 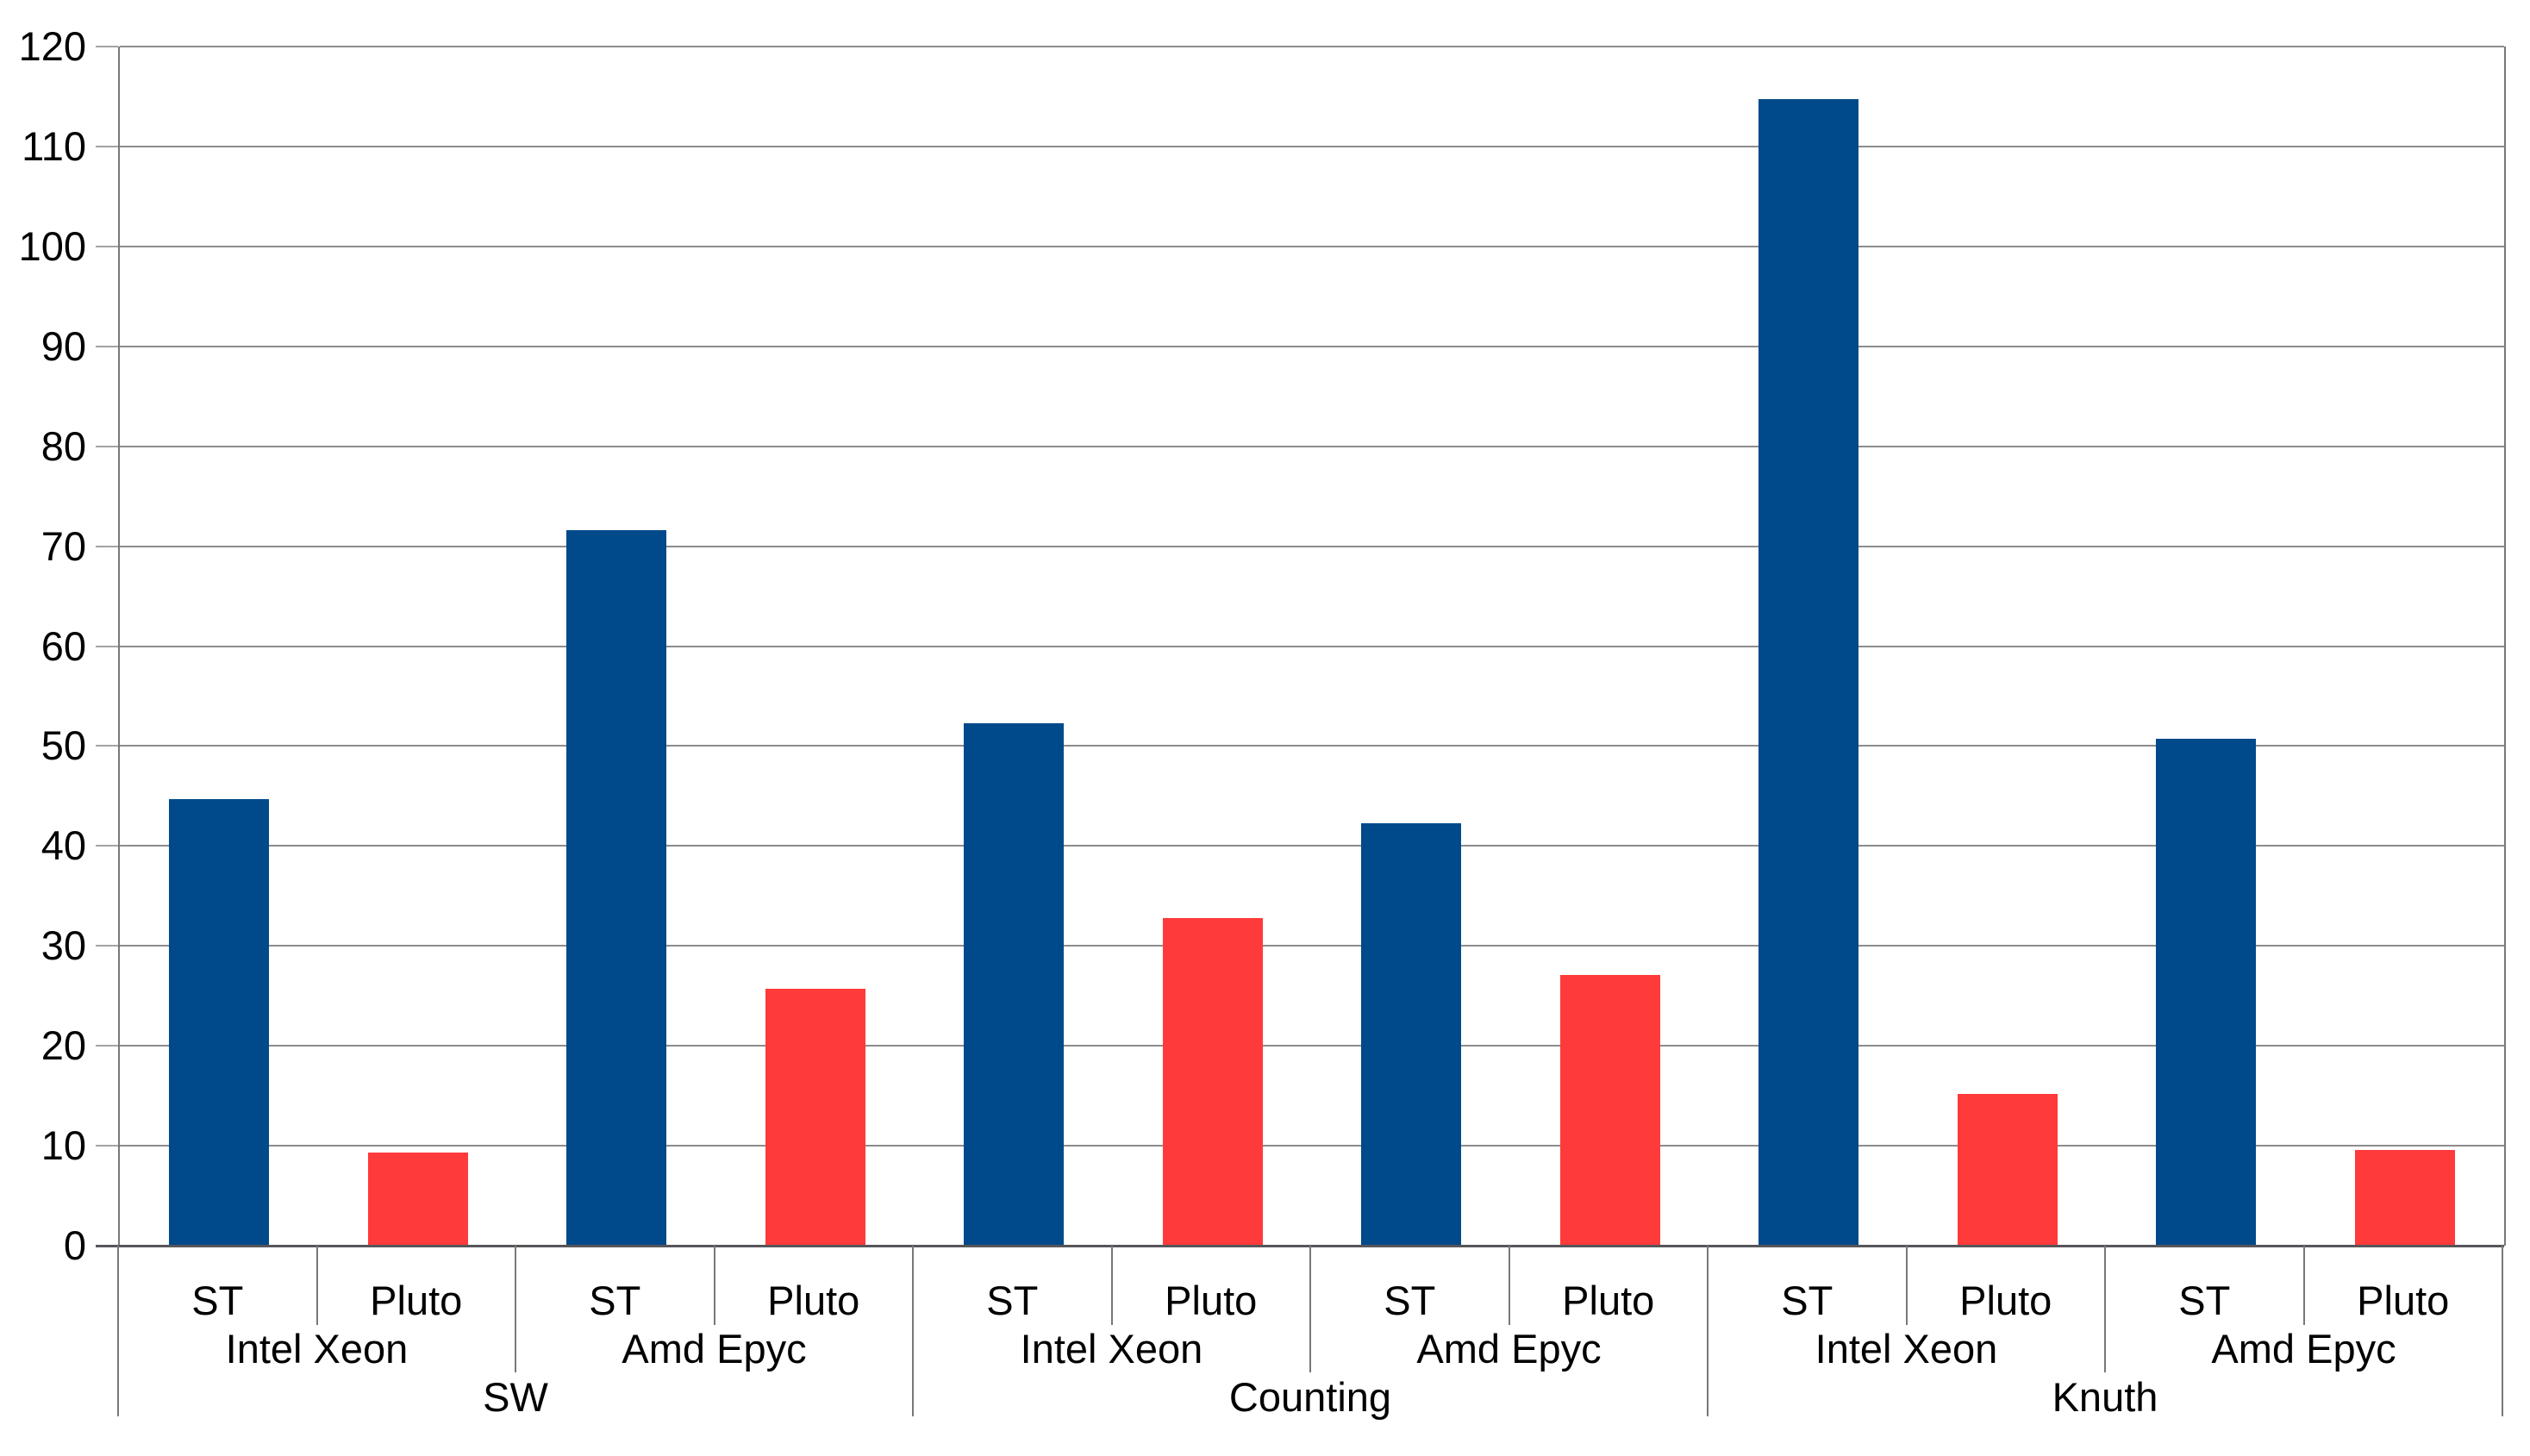 I want to click on y-tick-label: 110, so click(x=54, y=146).